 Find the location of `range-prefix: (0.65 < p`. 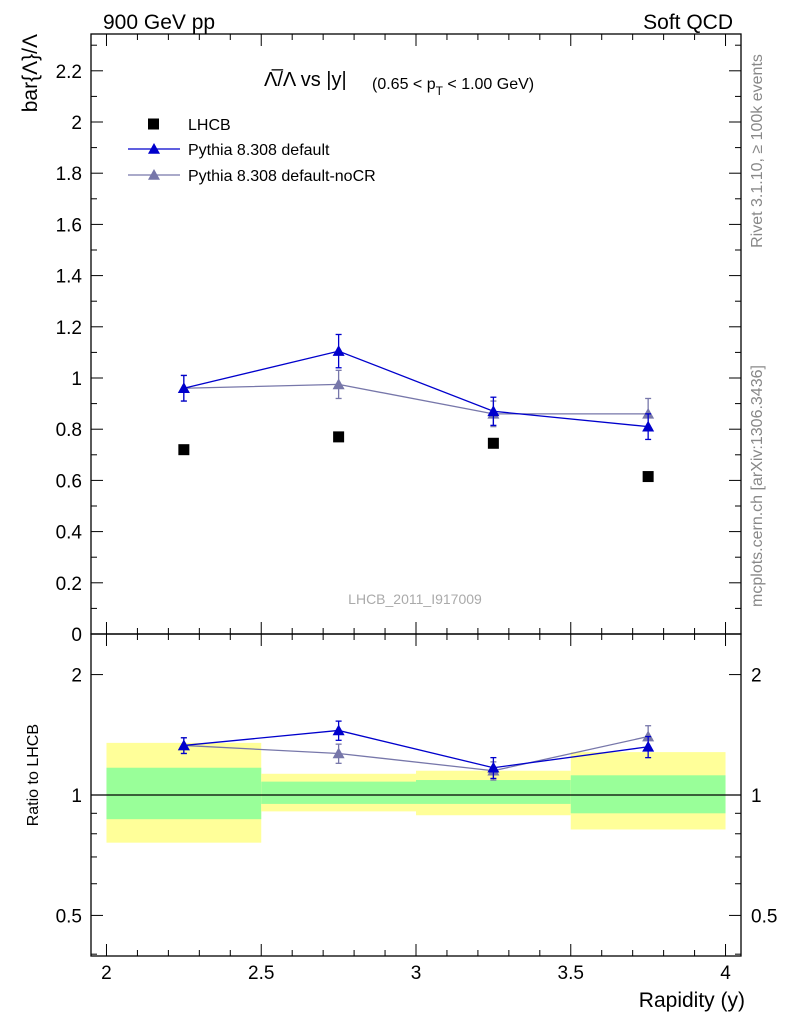

range-prefix: (0.65 < p is located at coordinates (404, 84).